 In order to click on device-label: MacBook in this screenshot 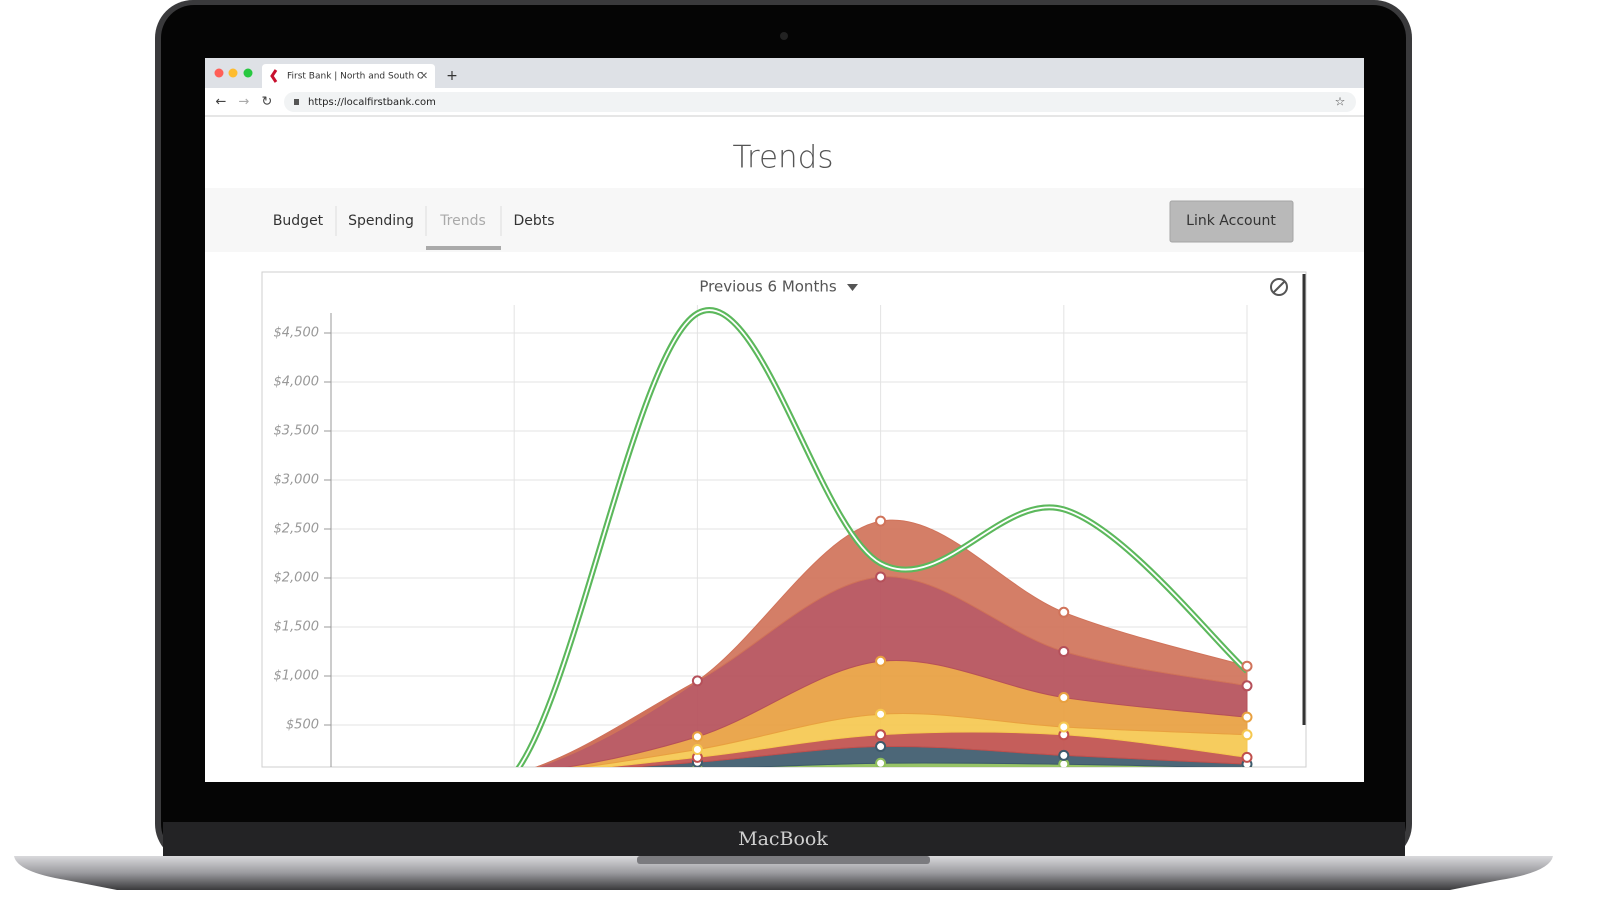, I will do `click(783, 839)`.